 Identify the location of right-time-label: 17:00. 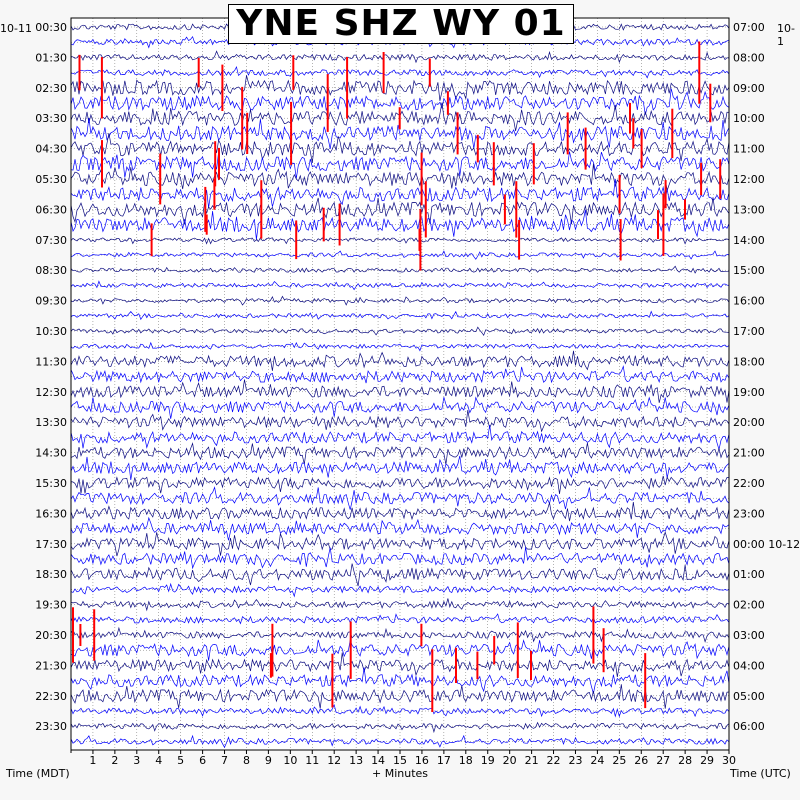
(749, 331).